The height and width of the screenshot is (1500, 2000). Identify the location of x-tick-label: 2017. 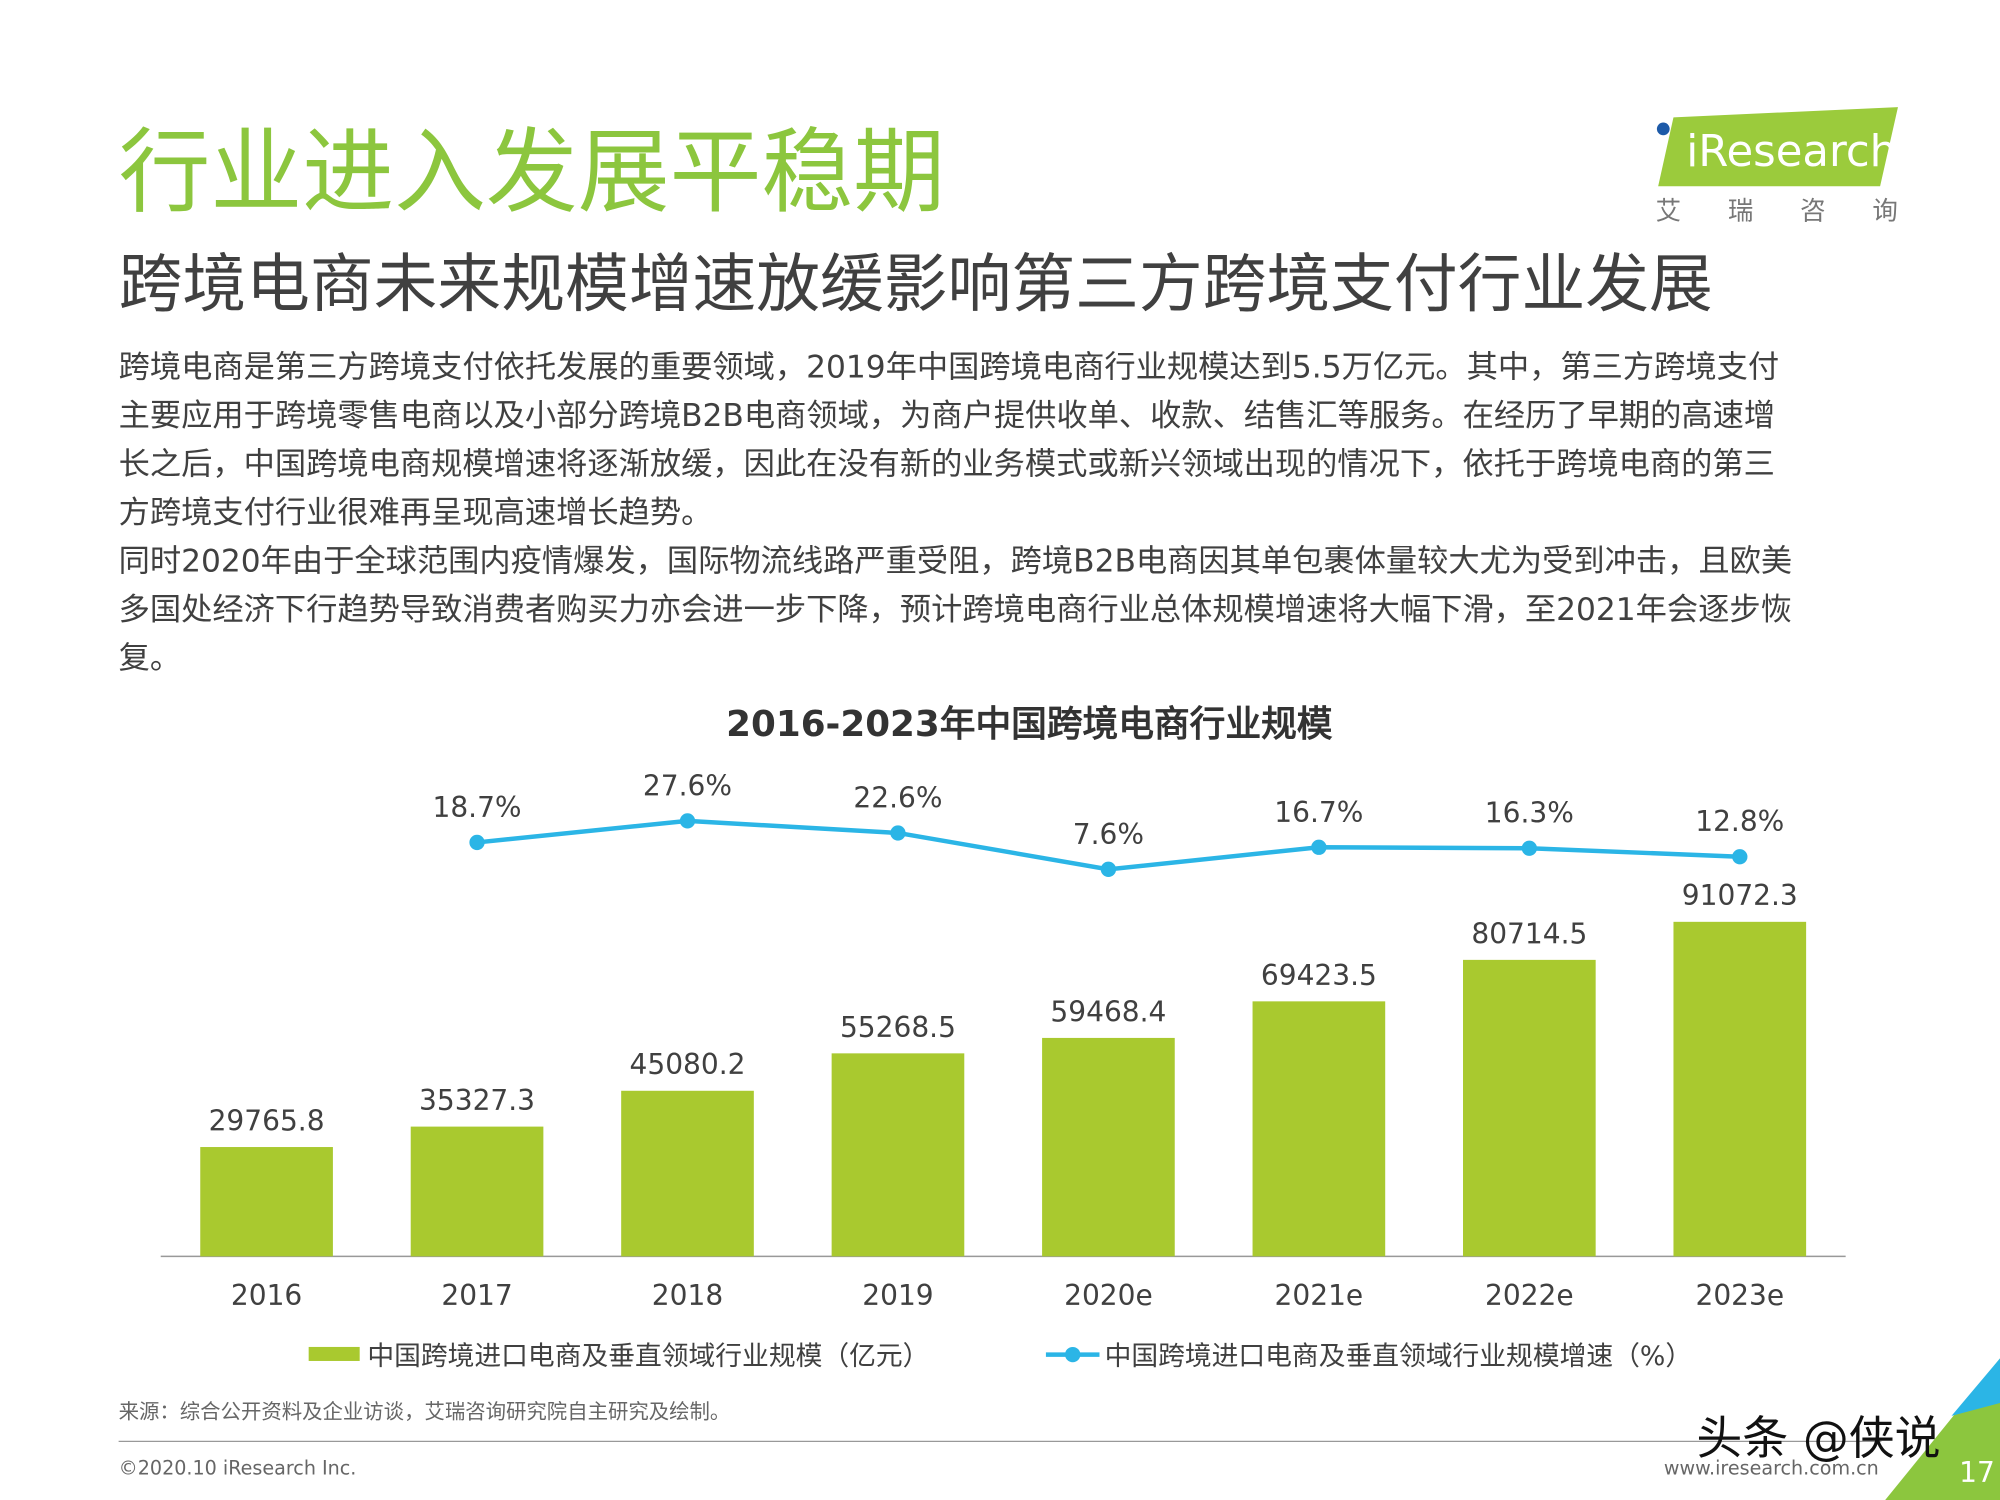
(476, 1295).